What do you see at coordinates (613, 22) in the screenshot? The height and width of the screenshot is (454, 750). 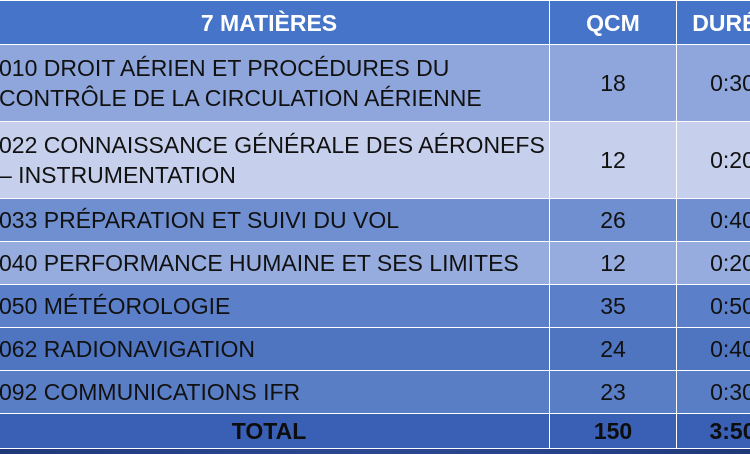 I see `header-qcm: QCM` at bounding box center [613, 22].